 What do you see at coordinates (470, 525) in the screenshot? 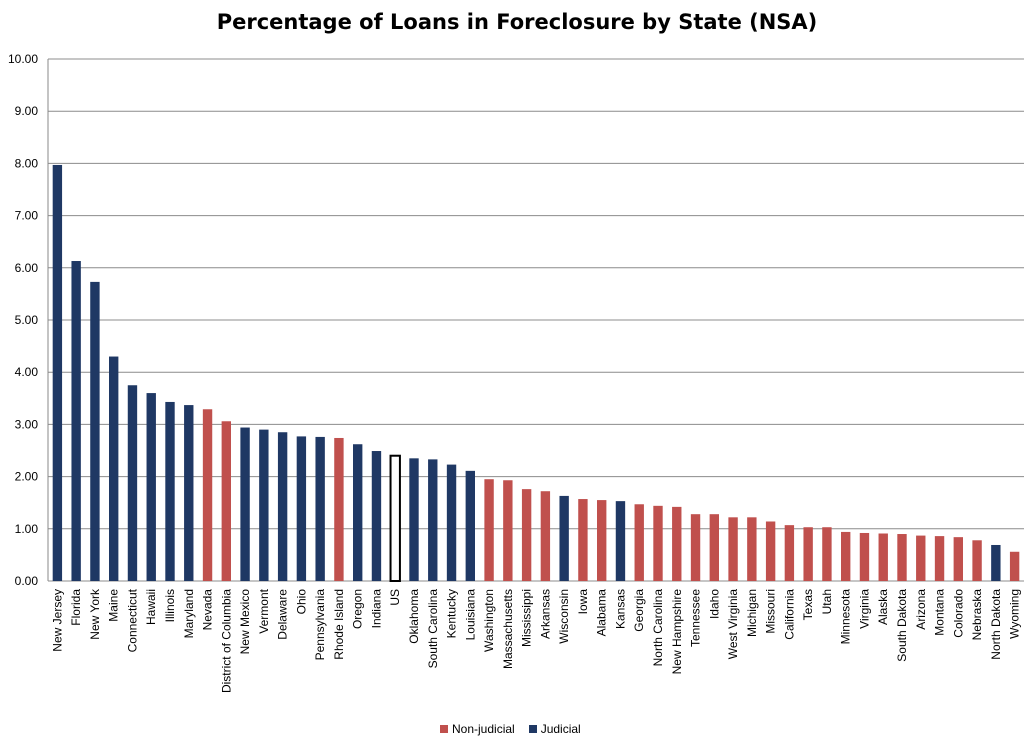
I see `bar-louisiana` at bounding box center [470, 525].